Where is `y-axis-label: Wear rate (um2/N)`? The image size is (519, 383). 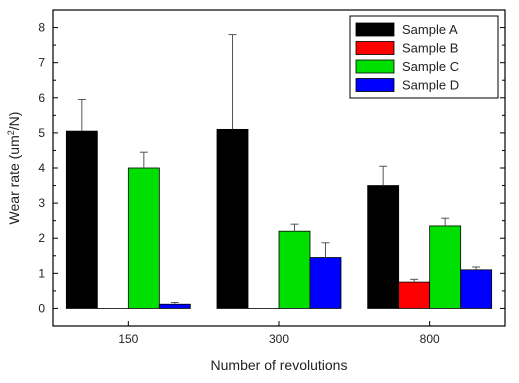 y-axis-label: Wear rate (um2/N) is located at coordinates (14, 168).